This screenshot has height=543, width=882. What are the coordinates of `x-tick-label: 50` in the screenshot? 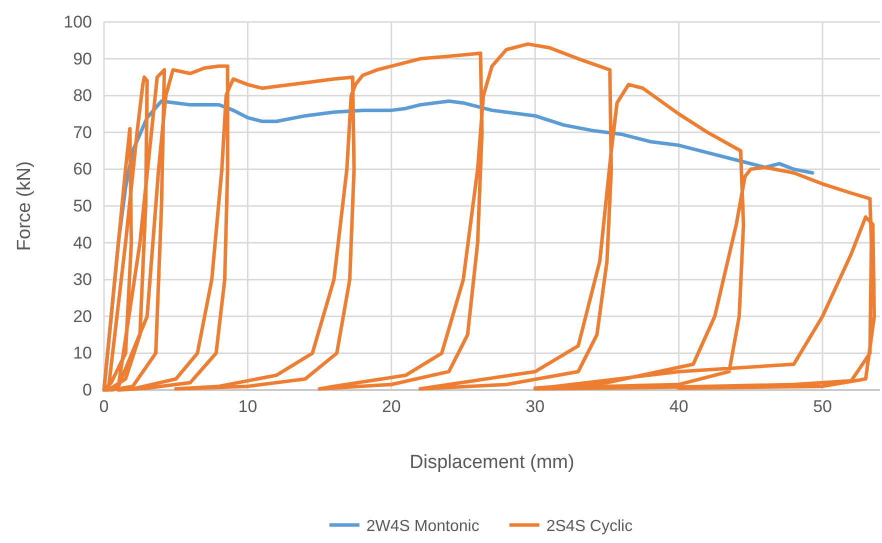 It's located at (822, 406).